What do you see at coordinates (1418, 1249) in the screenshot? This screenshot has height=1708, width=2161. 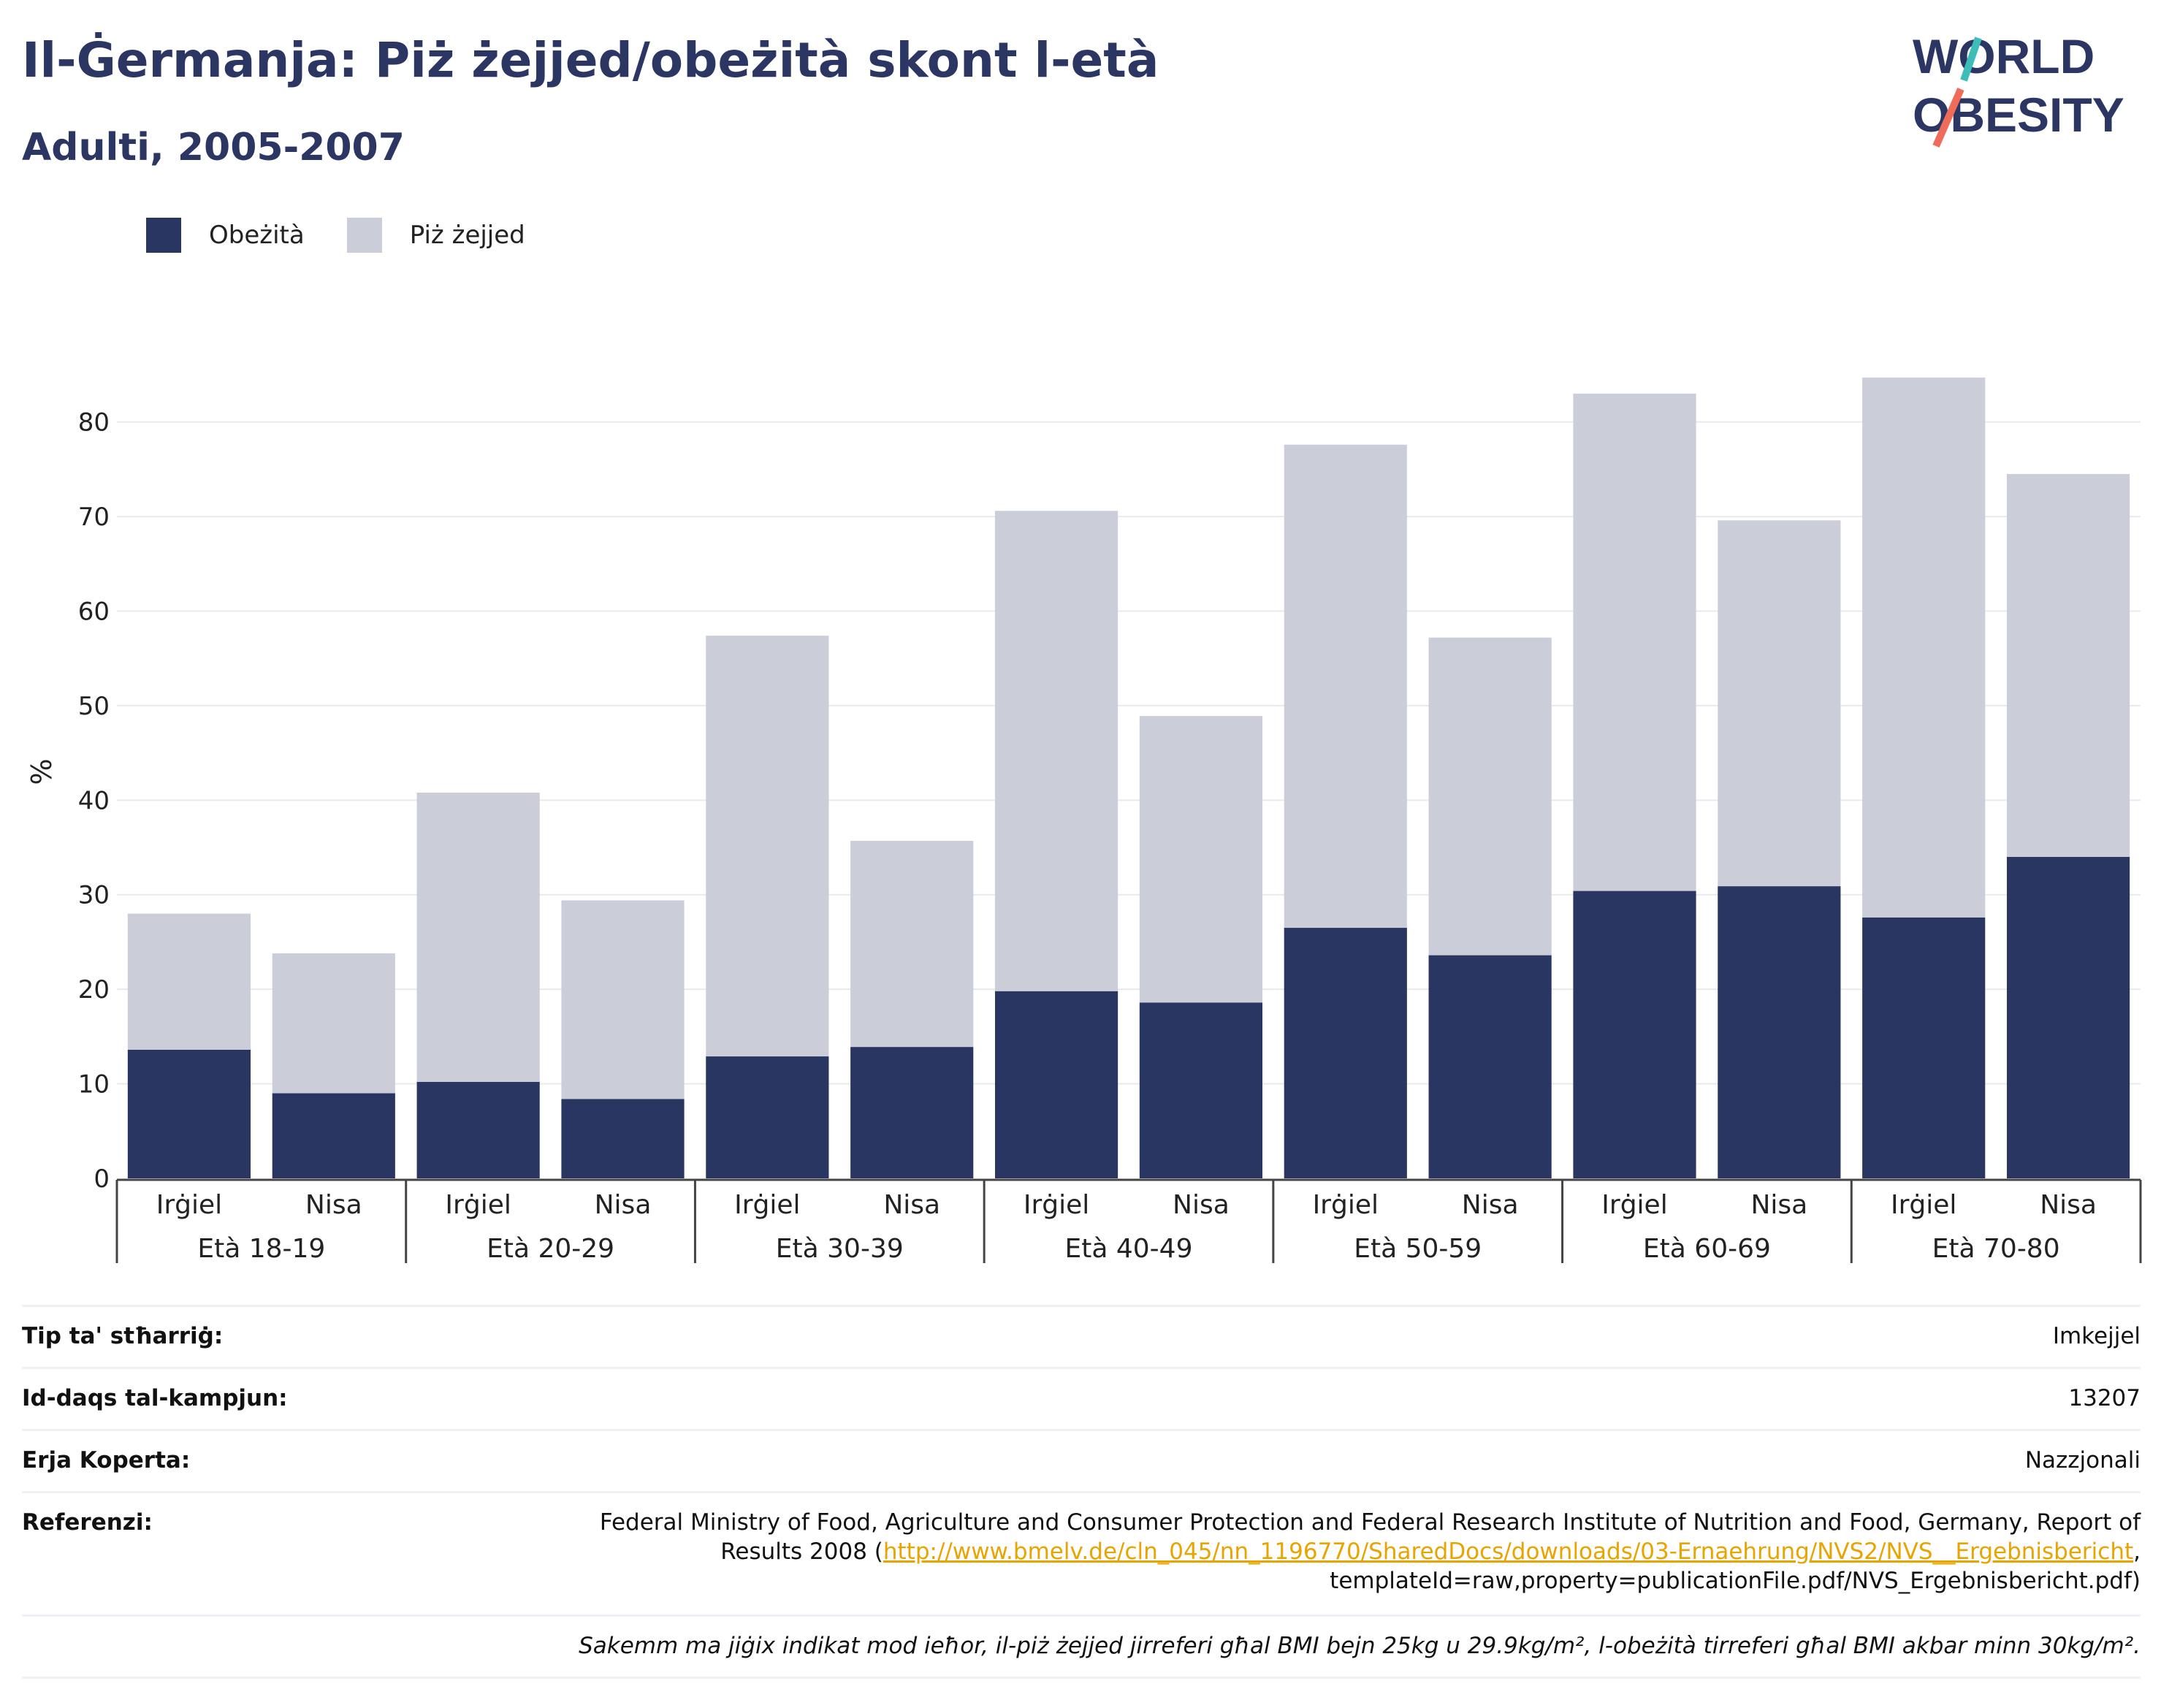 I see `group-label: Età 50-59` at bounding box center [1418, 1249].